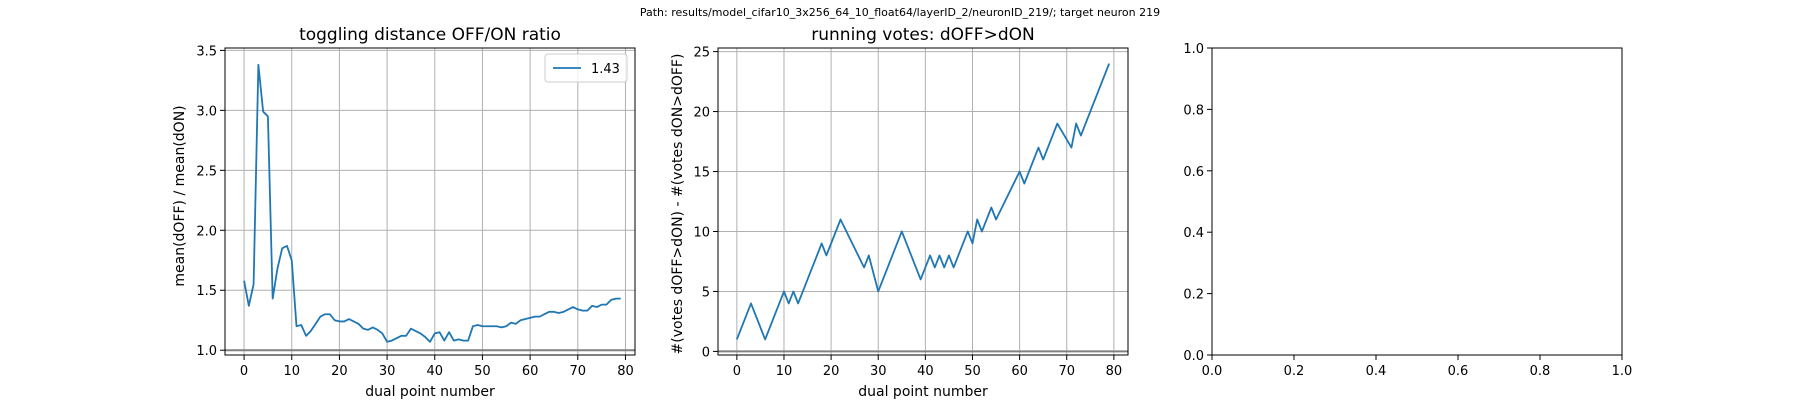  I want to click on votes-xtick-label-7: 70, so click(1066, 371).